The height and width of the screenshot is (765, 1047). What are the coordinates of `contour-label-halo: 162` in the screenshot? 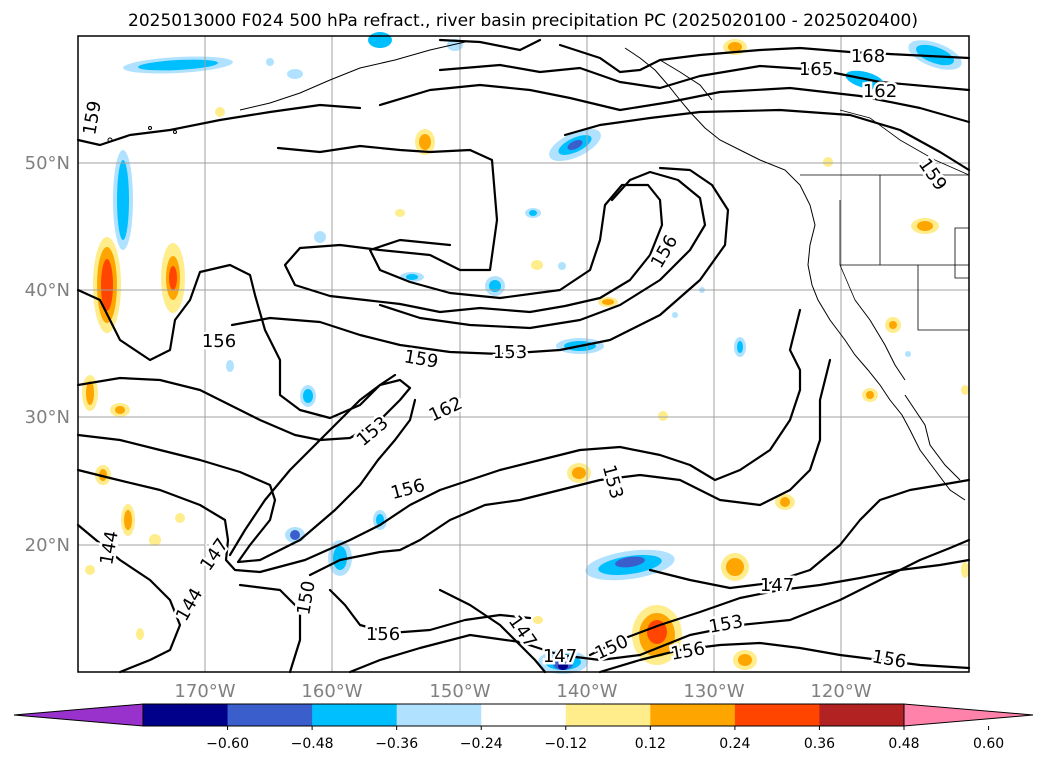 It's located at (880, 91).